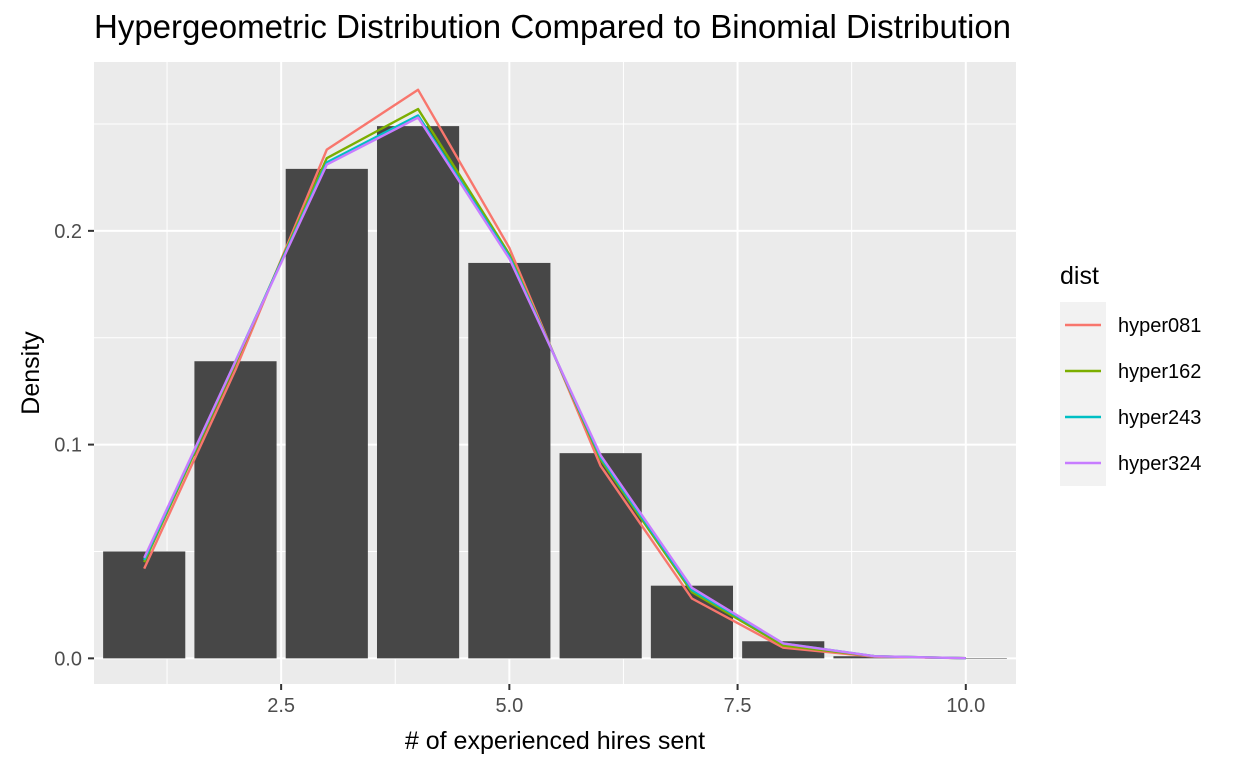 The height and width of the screenshot is (768, 1248). I want to click on y-tick-label: 0.0, so click(68, 659).